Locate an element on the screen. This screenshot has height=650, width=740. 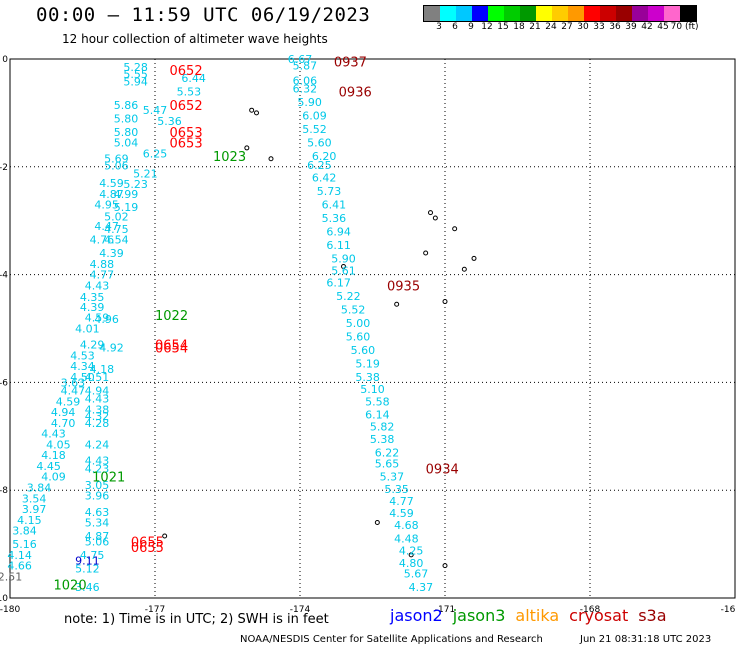
swh-value: 2.51 is located at coordinates (11, 576).